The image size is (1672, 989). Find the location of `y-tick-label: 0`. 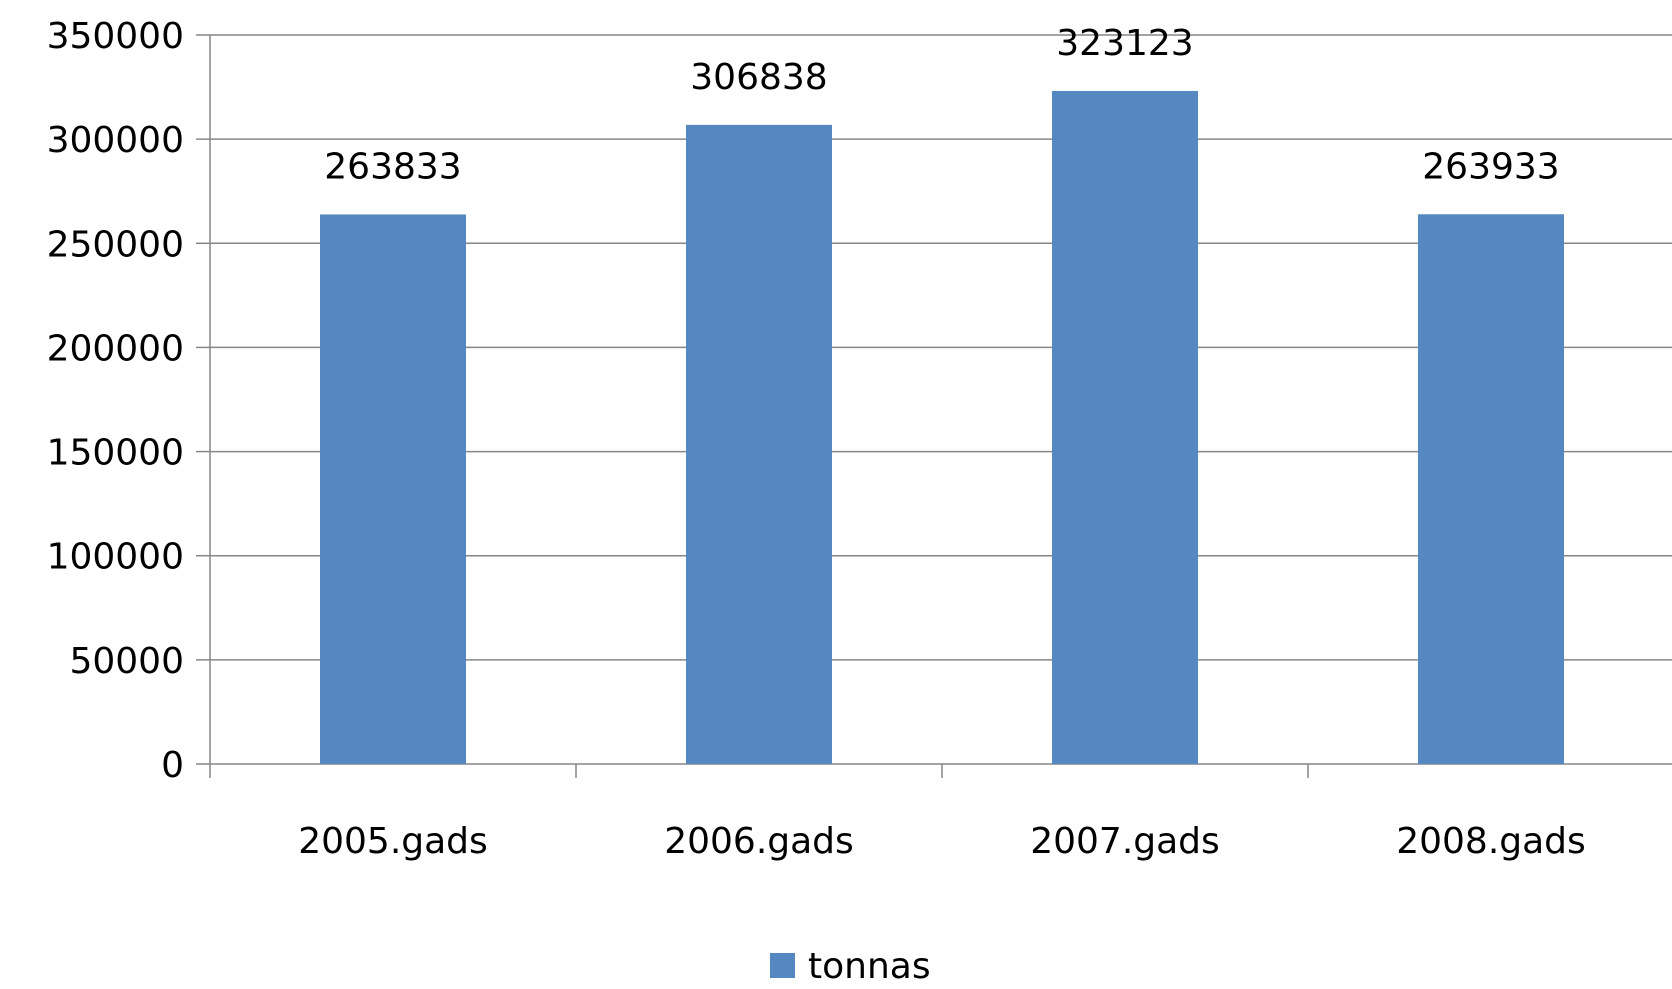

y-tick-label: 0 is located at coordinates (172, 765).